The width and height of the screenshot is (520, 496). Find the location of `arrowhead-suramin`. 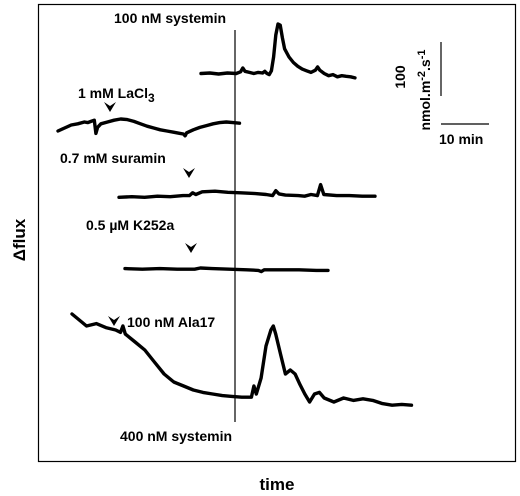

arrowhead-suramin is located at coordinates (189, 173).